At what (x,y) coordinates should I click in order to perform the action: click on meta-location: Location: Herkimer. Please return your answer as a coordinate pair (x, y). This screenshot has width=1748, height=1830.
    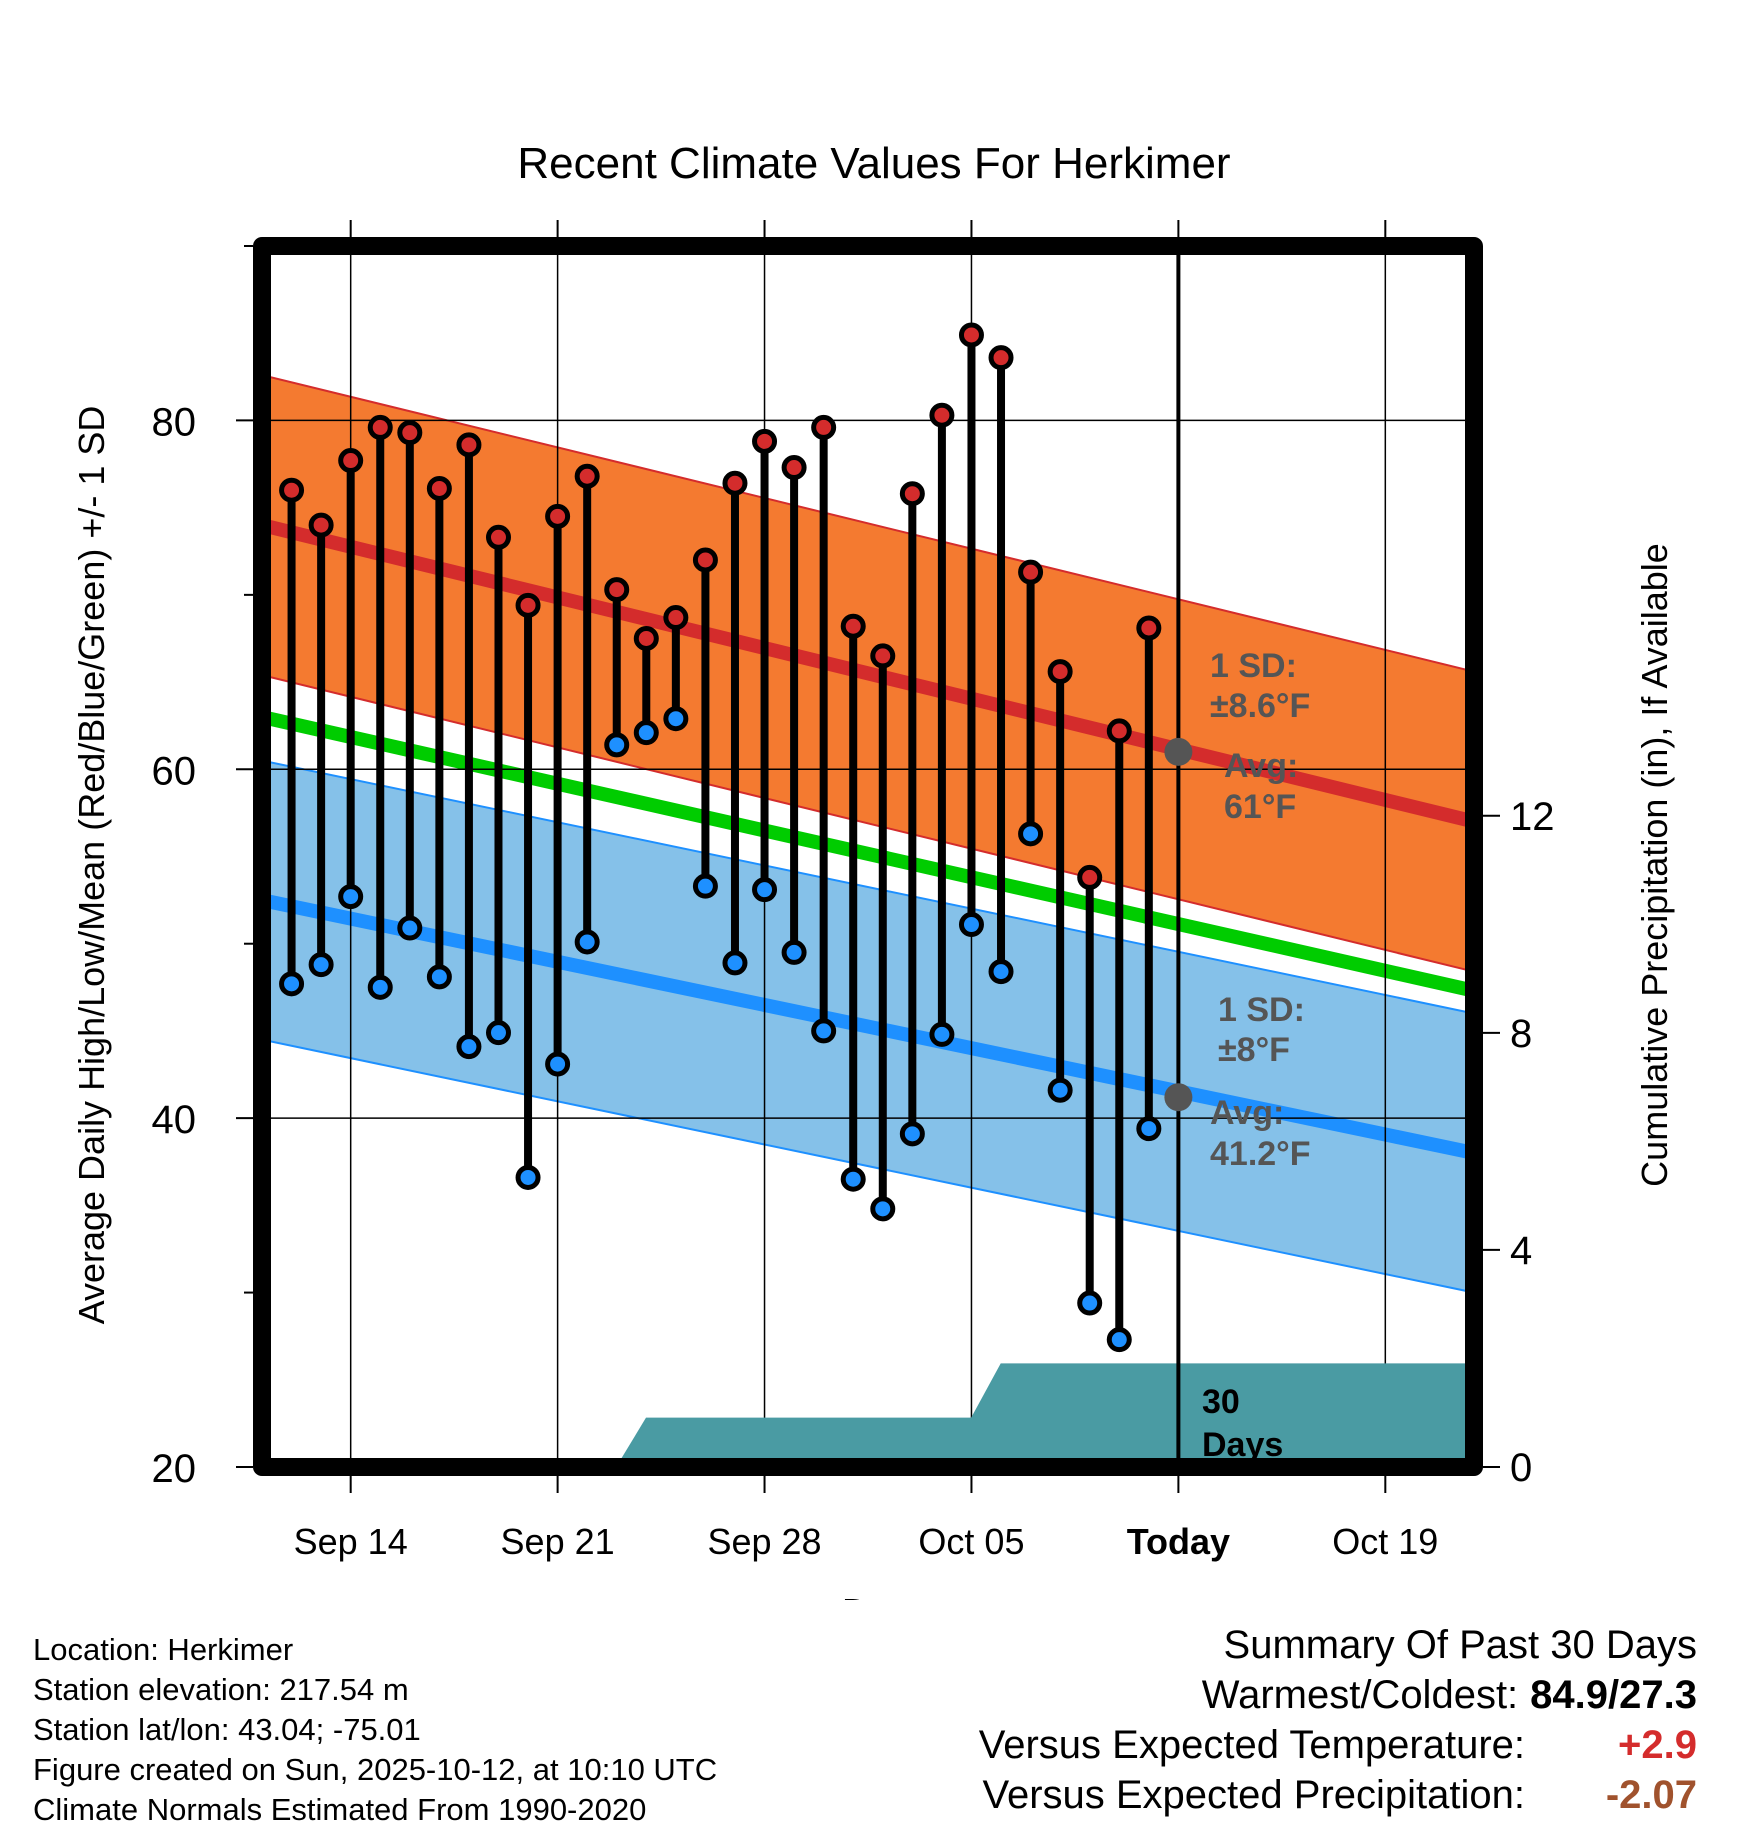
    Looking at the image, I should click on (163, 1649).